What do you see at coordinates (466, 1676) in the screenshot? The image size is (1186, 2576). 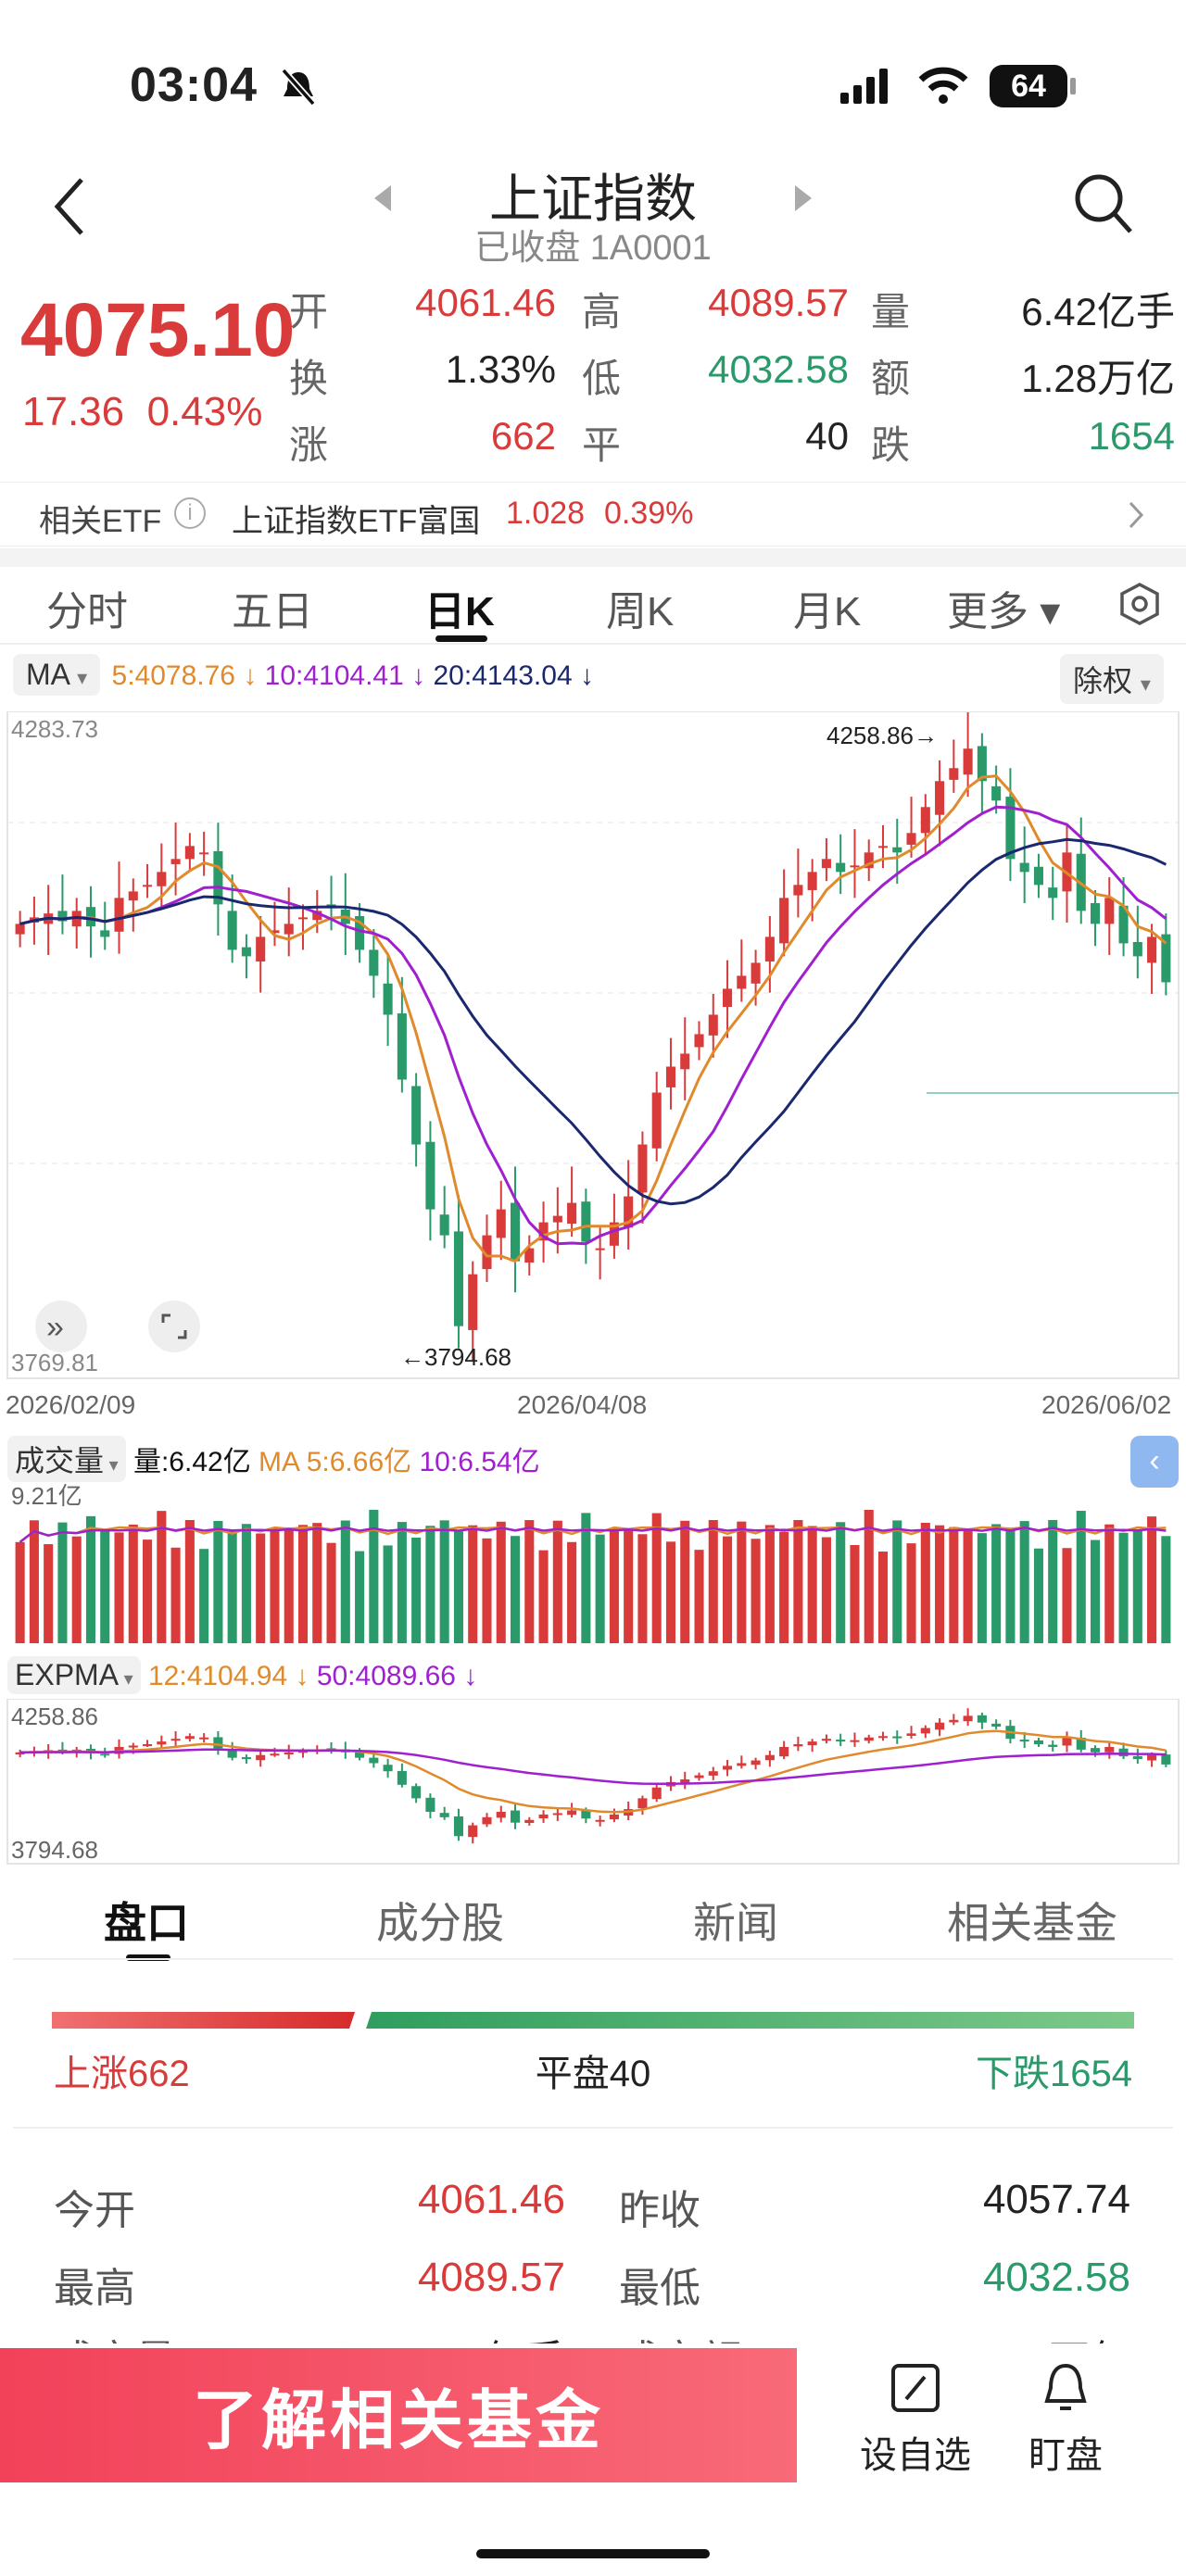 I see `expma50-arrow: ↓` at bounding box center [466, 1676].